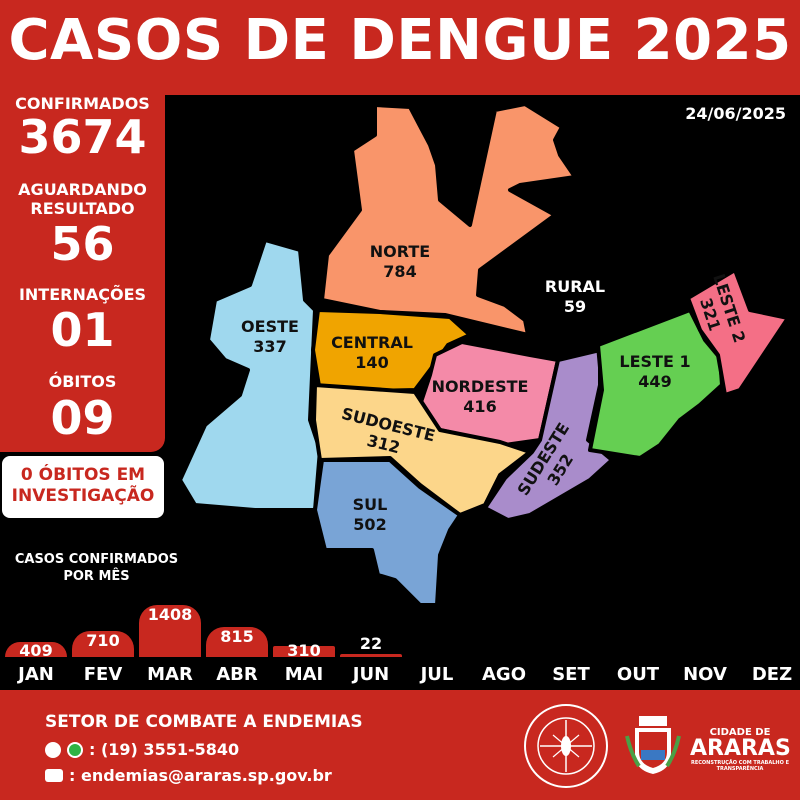 This screenshot has height=800, width=800. What do you see at coordinates (82, 137) in the screenshot?
I see `confirmados-value: 3674` at bounding box center [82, 137].